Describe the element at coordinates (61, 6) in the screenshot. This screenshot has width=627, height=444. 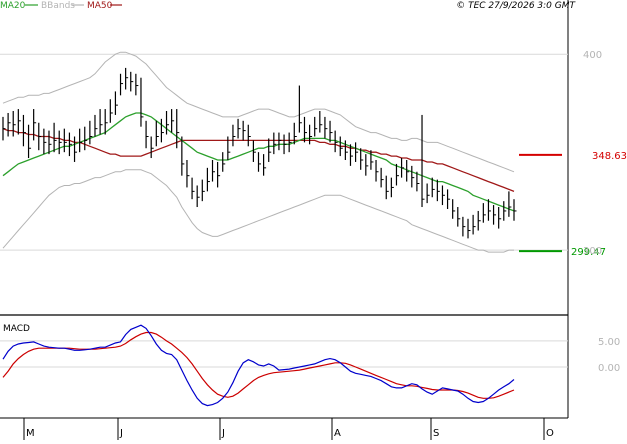
I see `legend: MA20 BBands MA50` at that location.